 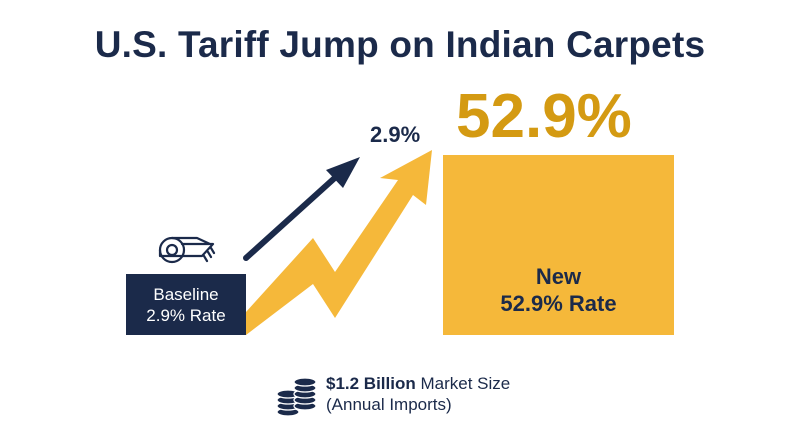 I want to click on baseline-label: Baseline, so click(x=186, y=294).